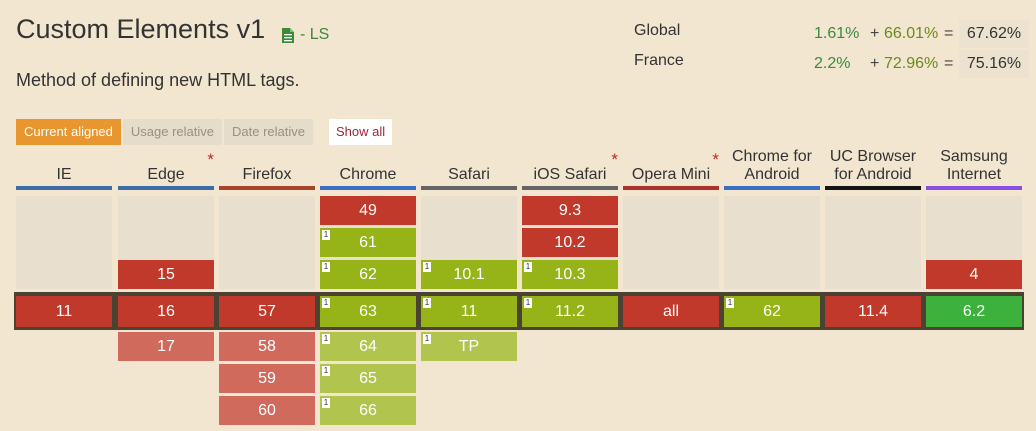 The width and height of the screenshot is (1036, 431). What do you see at coordinates (267, 174) in the screenshot?
I see `browser-name: Firefox` at bounding box center [267, 174].